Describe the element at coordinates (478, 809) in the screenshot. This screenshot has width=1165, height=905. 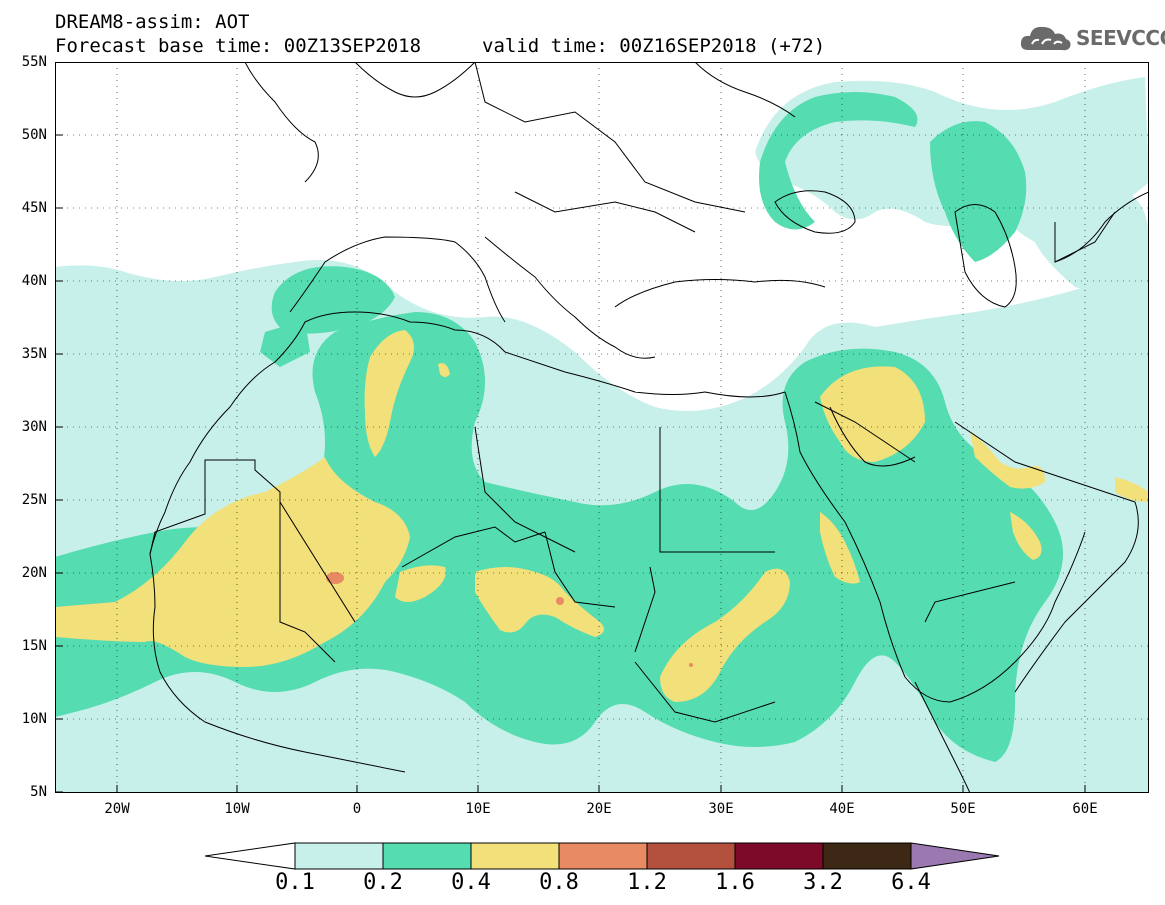
I see `lon-label: 10E` at that location.